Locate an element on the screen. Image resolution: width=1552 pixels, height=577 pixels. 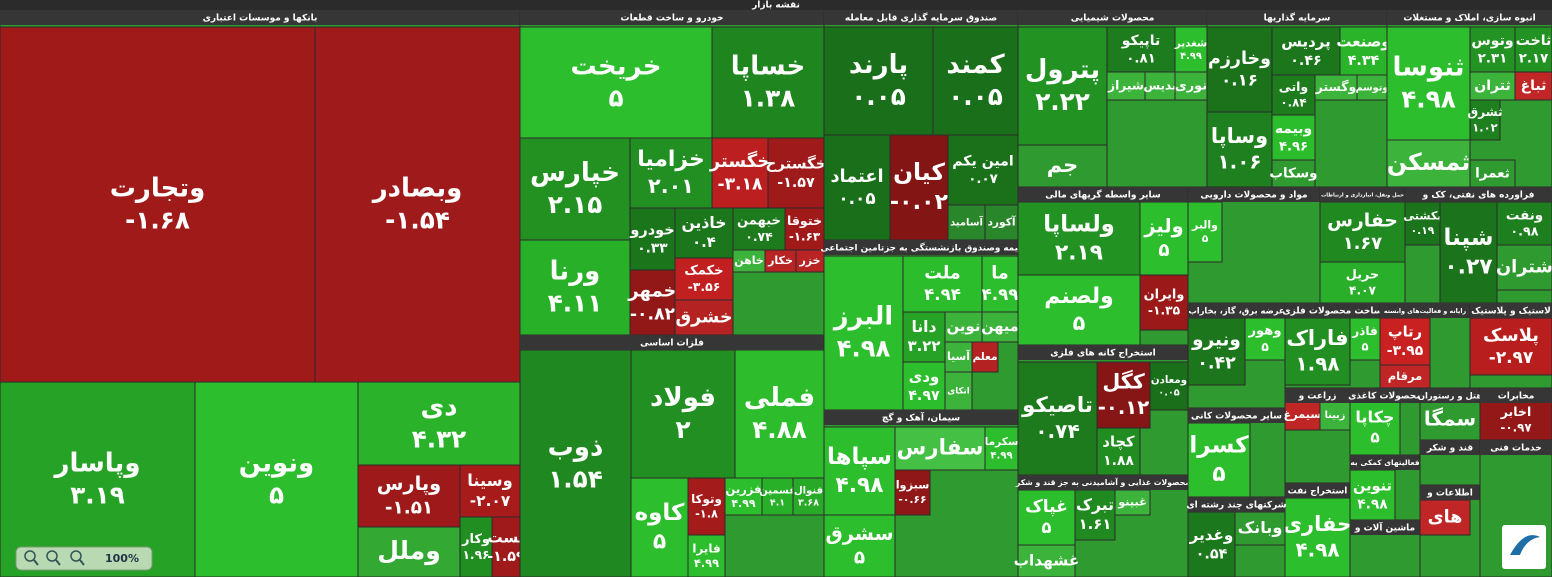
stock-tile: وبیمه ۴.۹۶ is located at coordinates (1293, 137).